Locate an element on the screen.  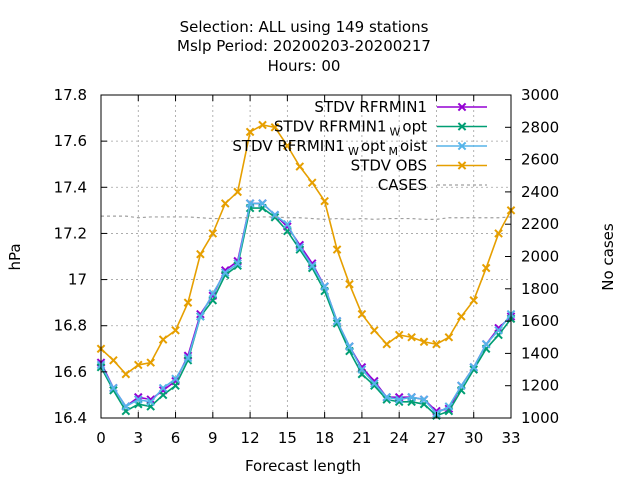
x-tick-label: 15 is located at coordinates (287, 438).